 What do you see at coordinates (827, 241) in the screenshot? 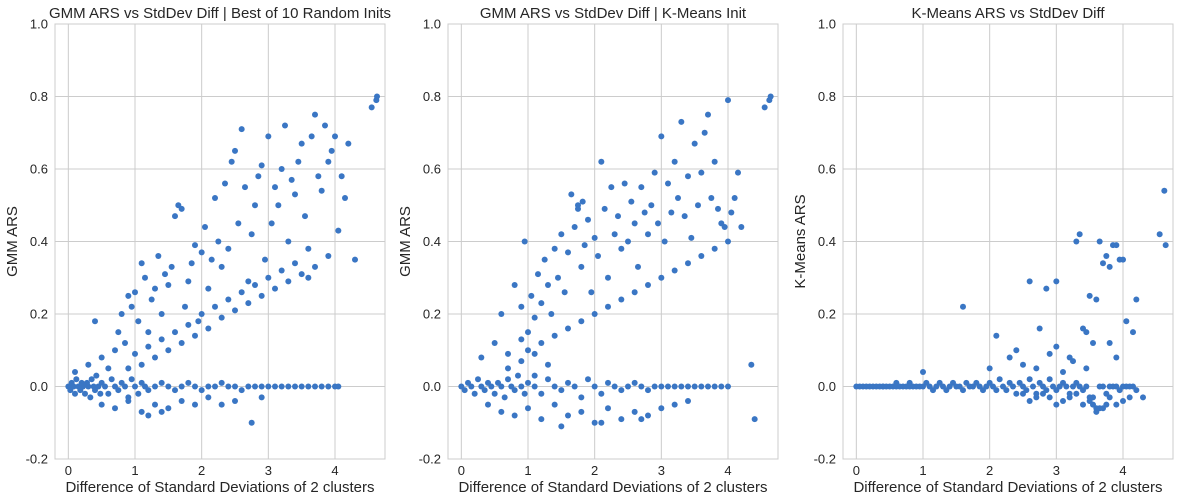
I see `y-tick-label: 0.4` at bounding box center [827, 241].